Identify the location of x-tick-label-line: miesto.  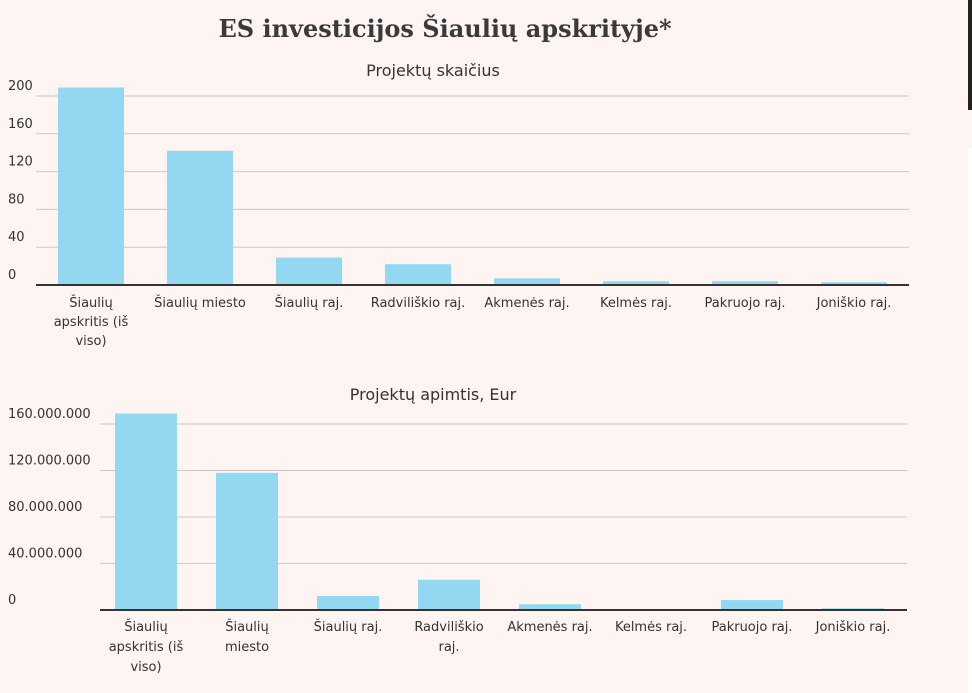
(247, 647).